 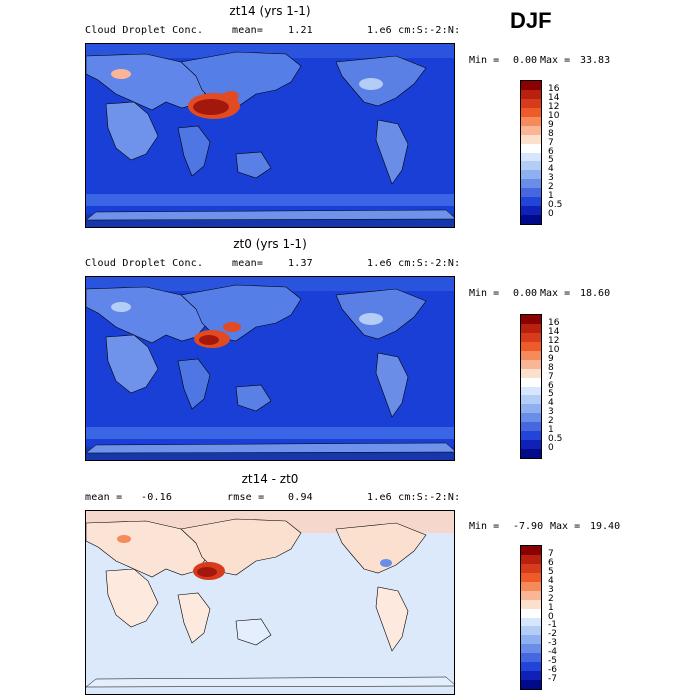 What do you see at coordinates (484, 60) in the screenshot?
I see `panel1-min-label: Min =` at bounding box center [484, 60].